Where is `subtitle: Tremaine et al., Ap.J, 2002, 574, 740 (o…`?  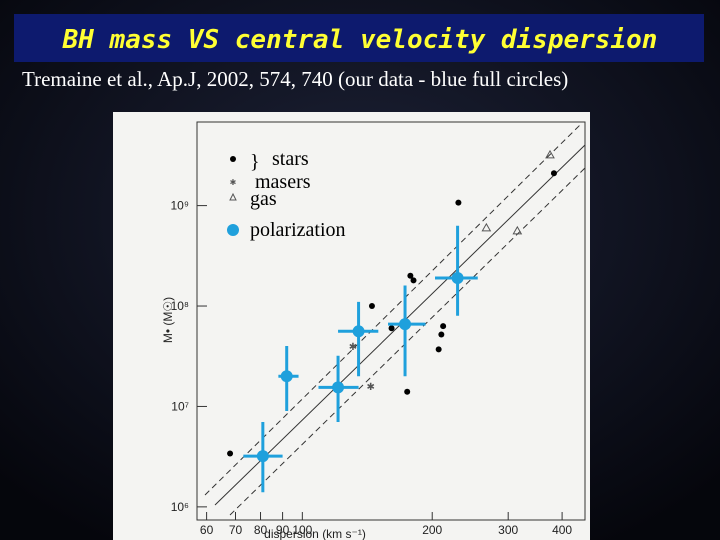 subtitle: Tremaine et al., Ap.J, 2002, 574, 740 (o… is located at coordinates (295, 79).